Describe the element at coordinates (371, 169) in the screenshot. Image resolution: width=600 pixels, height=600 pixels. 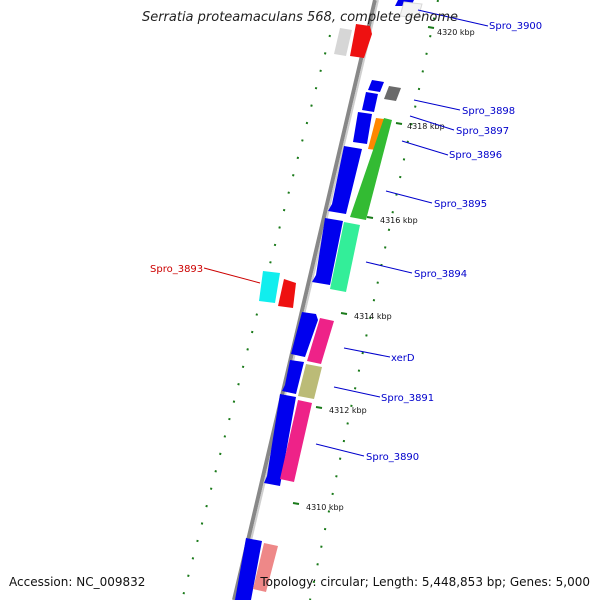
I see `gene-green` at that location.